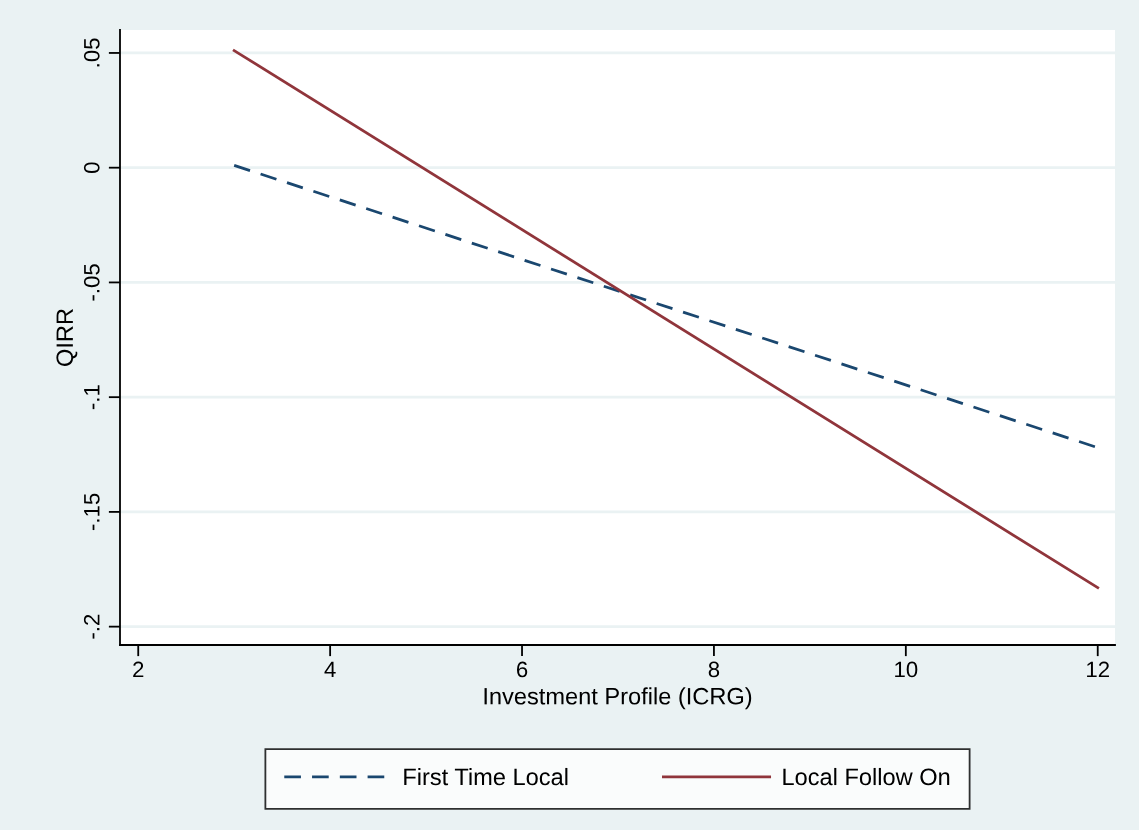 This screenshot has width=1139, height=830. Describe the element at coordinates (866, 776) in the screenshot. I see `legend-label: Local Follow On` at that location.